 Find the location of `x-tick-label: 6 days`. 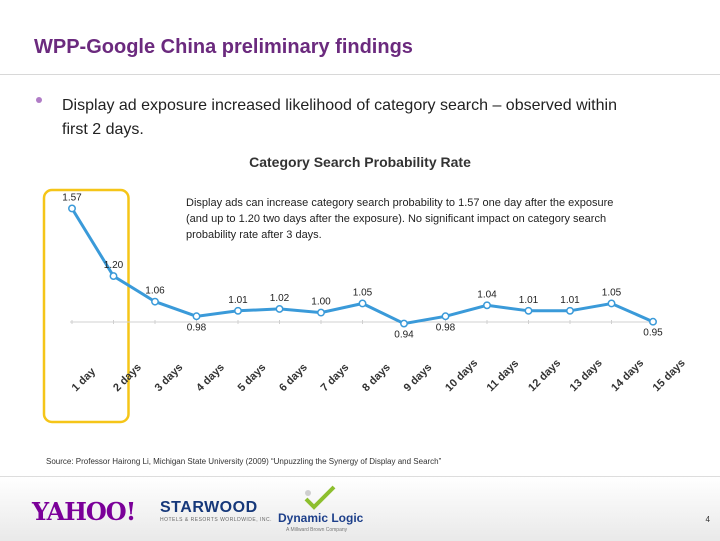

x-tick-label: 6 days is located at coordinates (293, 377).